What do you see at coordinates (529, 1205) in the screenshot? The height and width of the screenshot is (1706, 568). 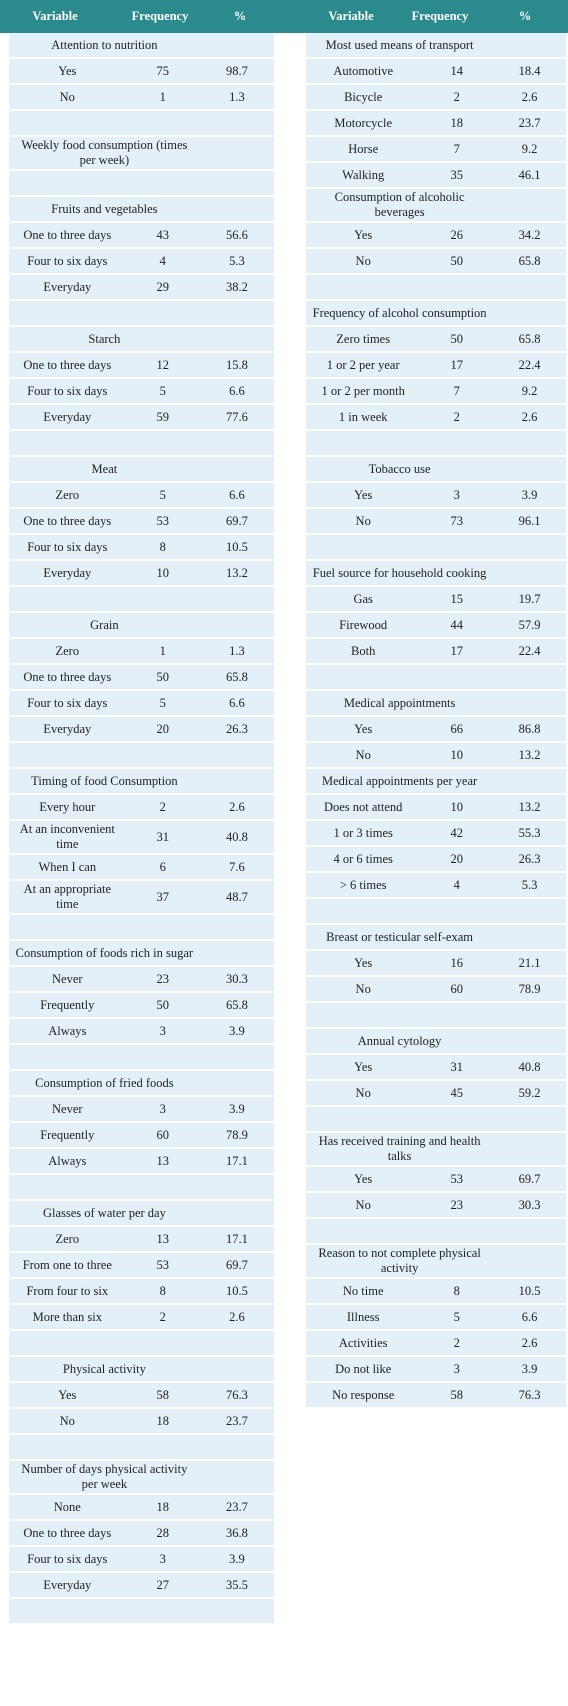 I see `percent-cell: 30.3` at bounding box center [529, 1205].